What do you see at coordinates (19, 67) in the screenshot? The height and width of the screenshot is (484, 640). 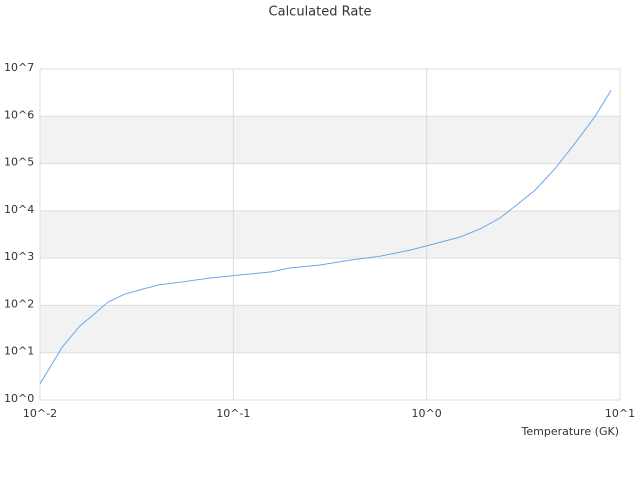 I see `y-tick-label: 10^7` at bounding box center [19, 67].